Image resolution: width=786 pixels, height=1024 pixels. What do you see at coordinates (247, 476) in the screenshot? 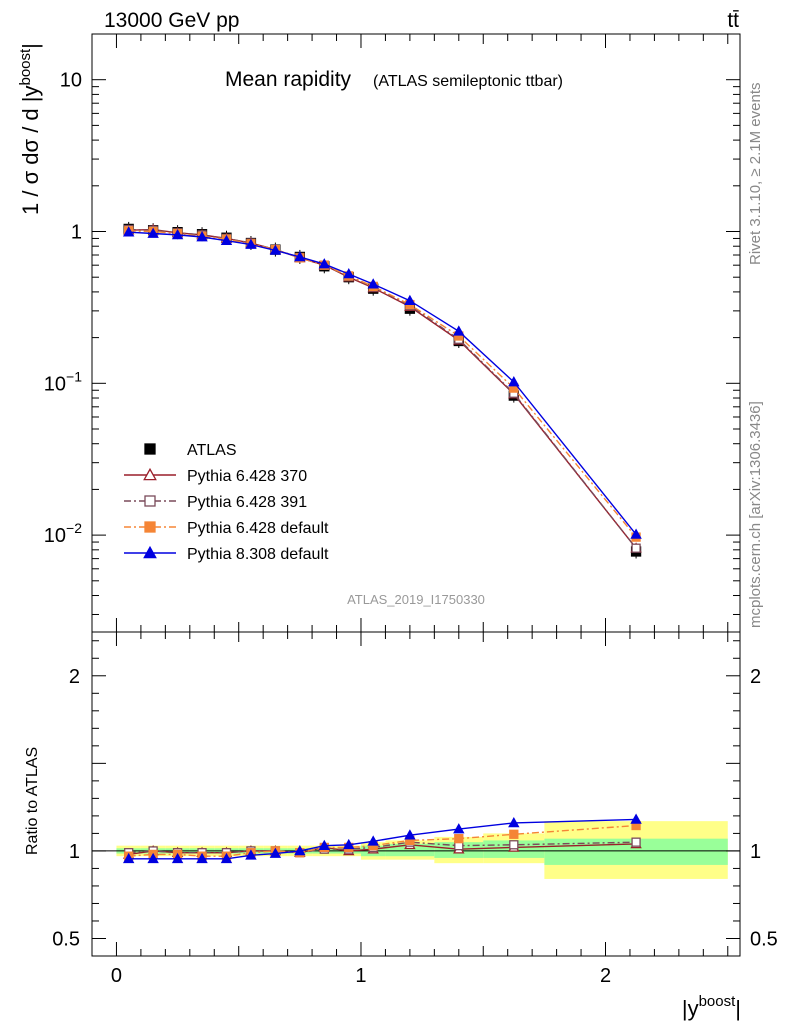
I see `legend-label: Pythia 6.428 370` at bounding box center [247, 476].